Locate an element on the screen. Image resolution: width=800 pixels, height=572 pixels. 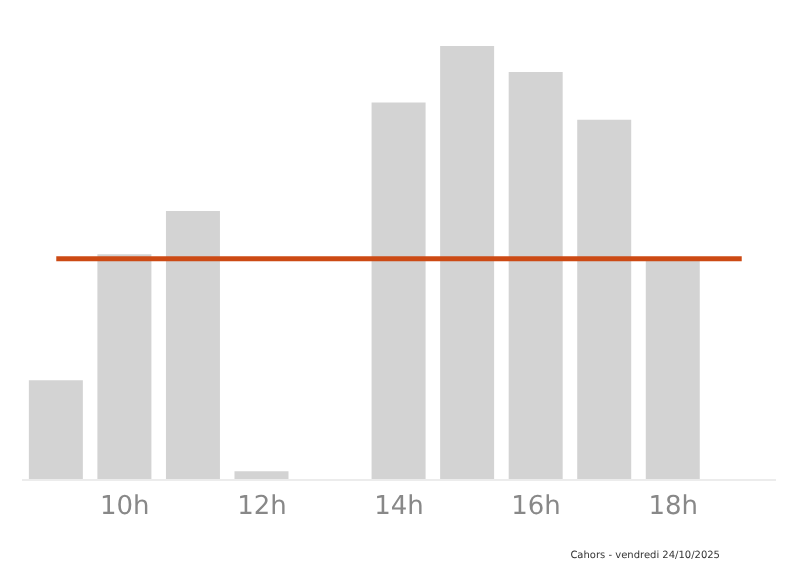
x-tick-label: 14h is located at coordinates (399, 507).